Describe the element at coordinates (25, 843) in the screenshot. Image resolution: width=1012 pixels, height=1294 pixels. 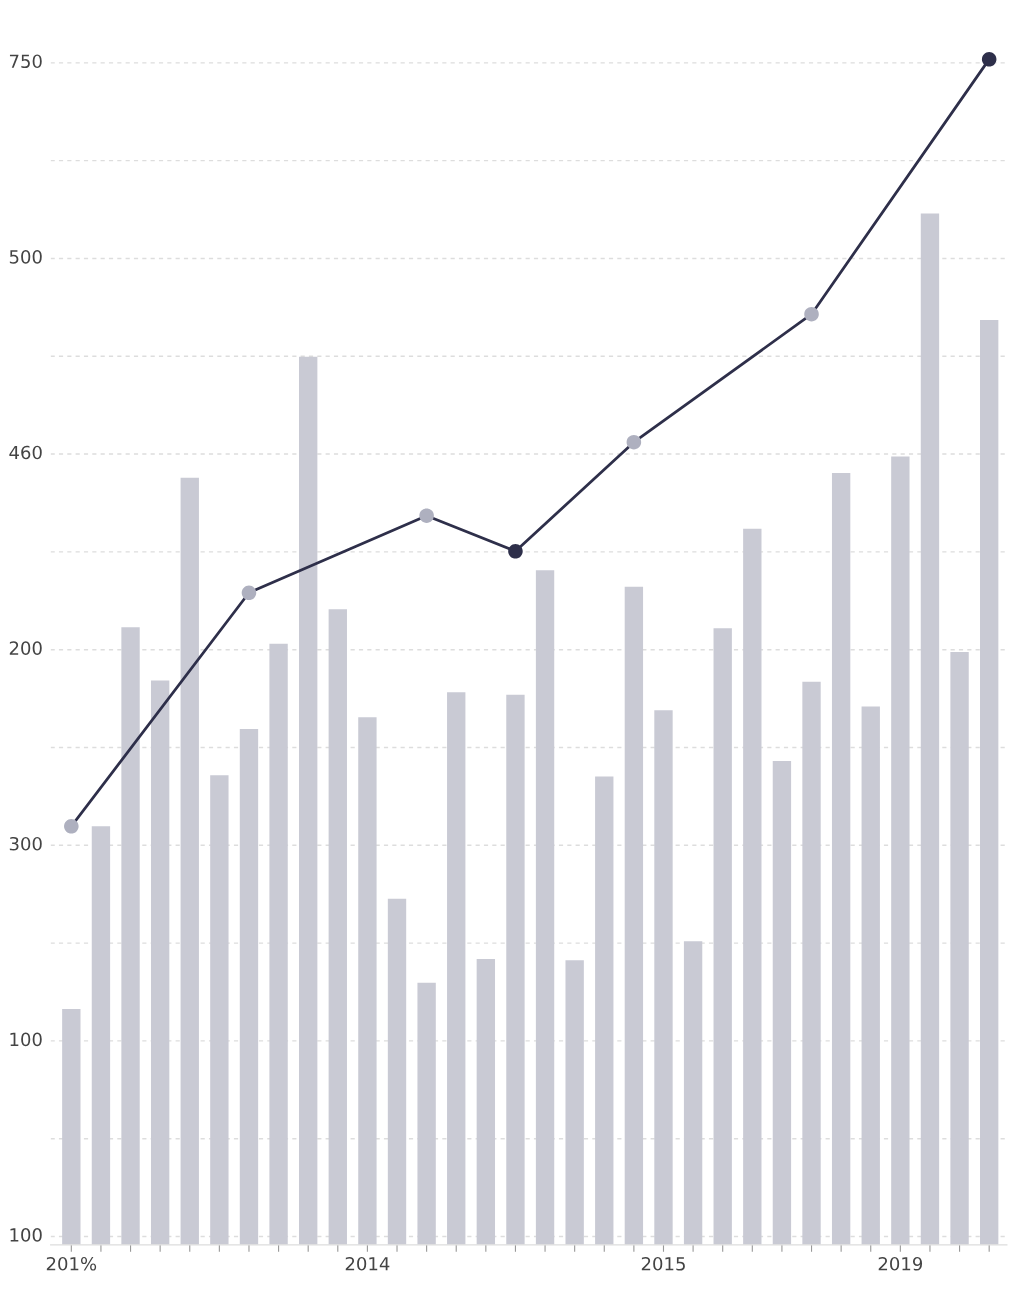
I see `text: 300` at that location.